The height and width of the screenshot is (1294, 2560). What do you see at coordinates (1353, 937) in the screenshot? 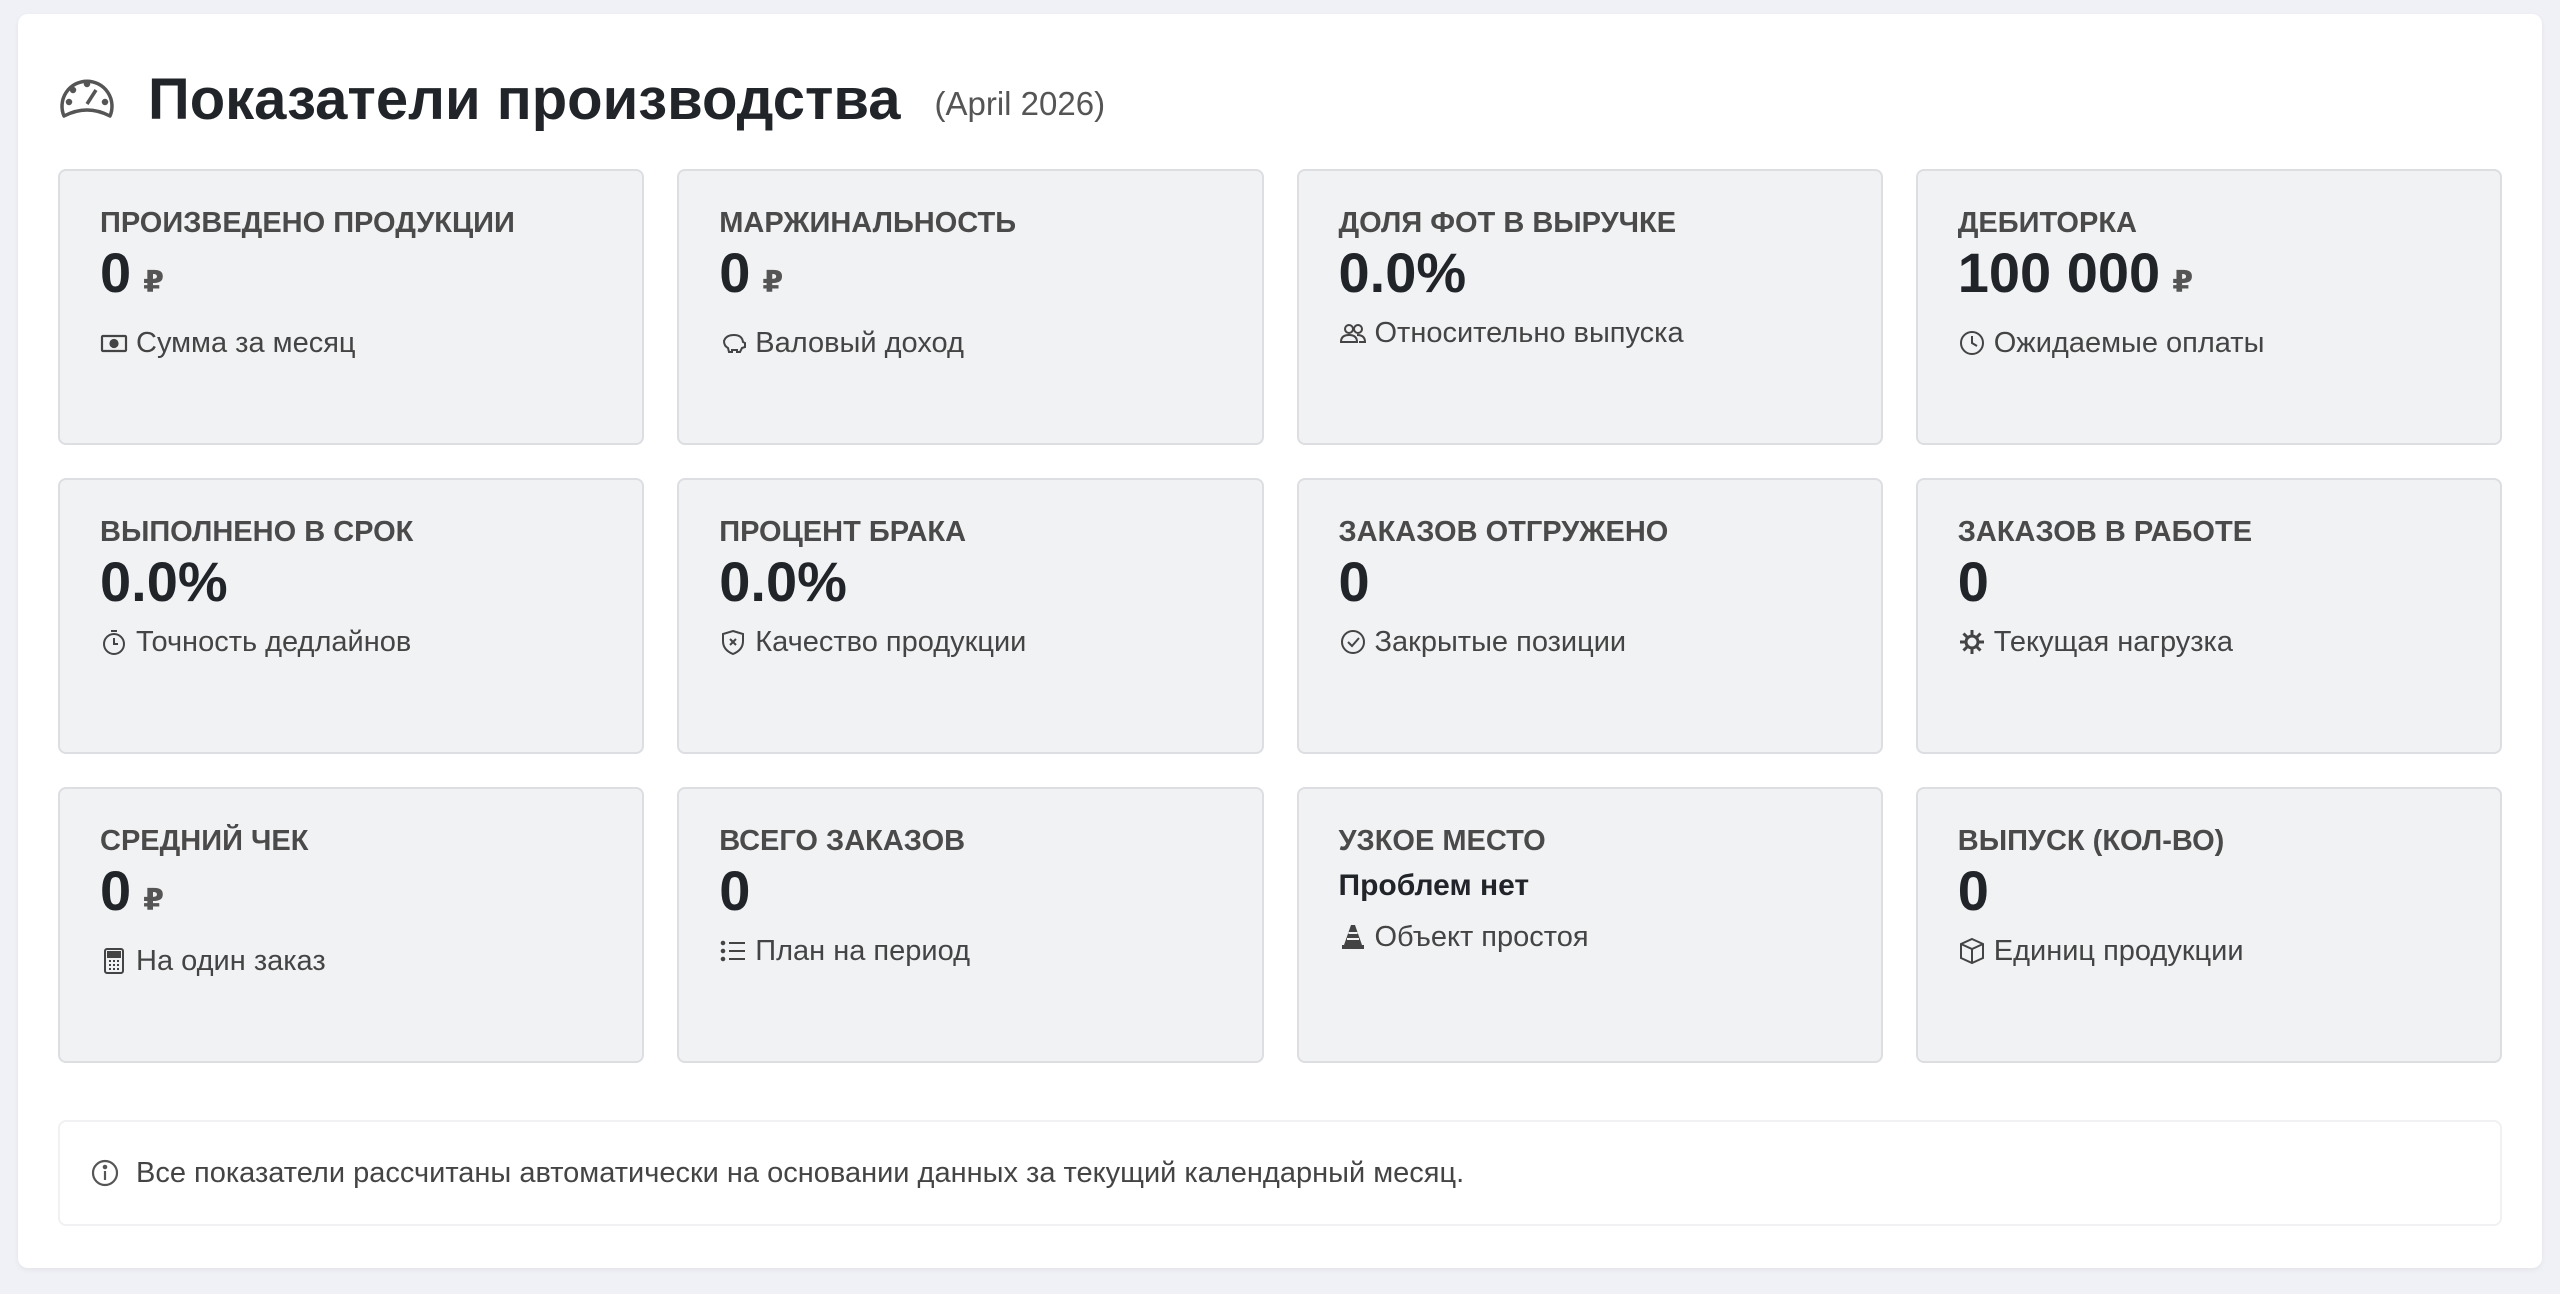
I see `cone-icon` at bounding box center [1353, 937].